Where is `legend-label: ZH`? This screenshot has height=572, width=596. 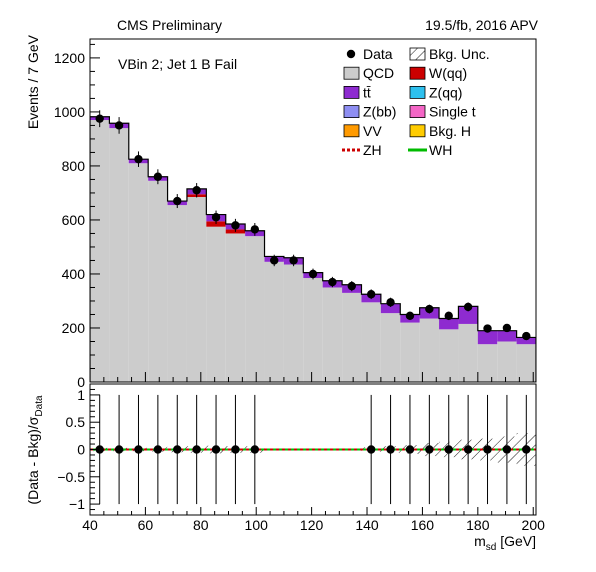
legend-label: ZH is located at coordinates (372, 150).